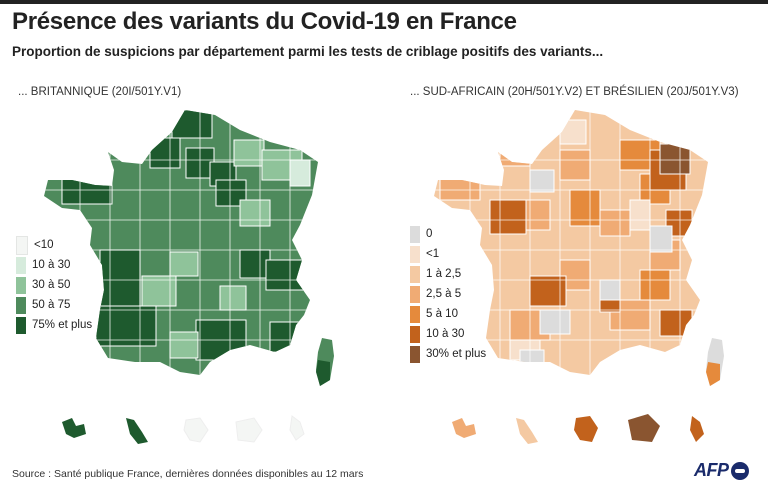 This screenshot has width=768, height=489. What do you see at coordinates (448, 234) in the screenshot?
I see `legend-item: 0` at bounding box center [448, 234].